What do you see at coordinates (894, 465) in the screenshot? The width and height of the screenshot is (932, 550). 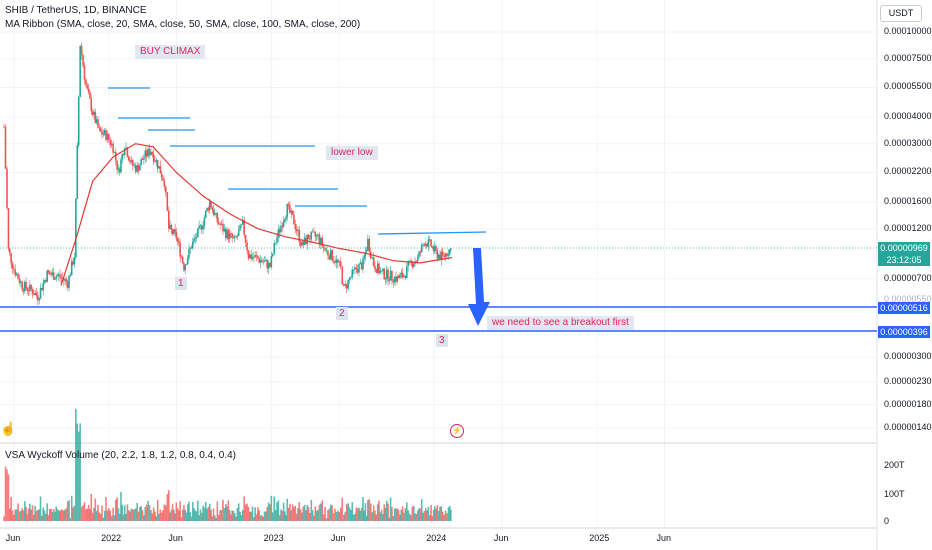 I see `volume-tick-label: 200T` at bounding box center [894, 465].